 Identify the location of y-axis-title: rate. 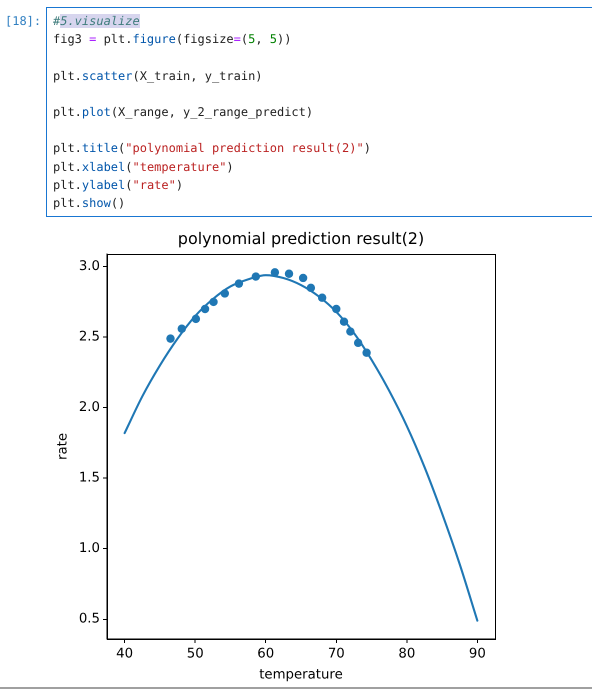
(62, 446).